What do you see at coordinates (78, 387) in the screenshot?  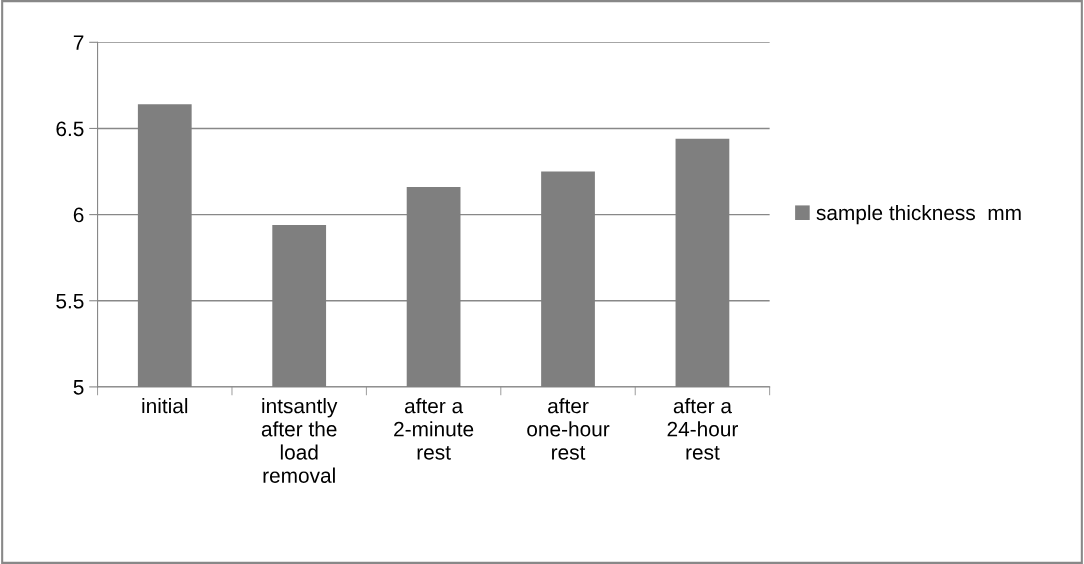 I see `y-tick-label: 5` at bounding box center [78, 387].